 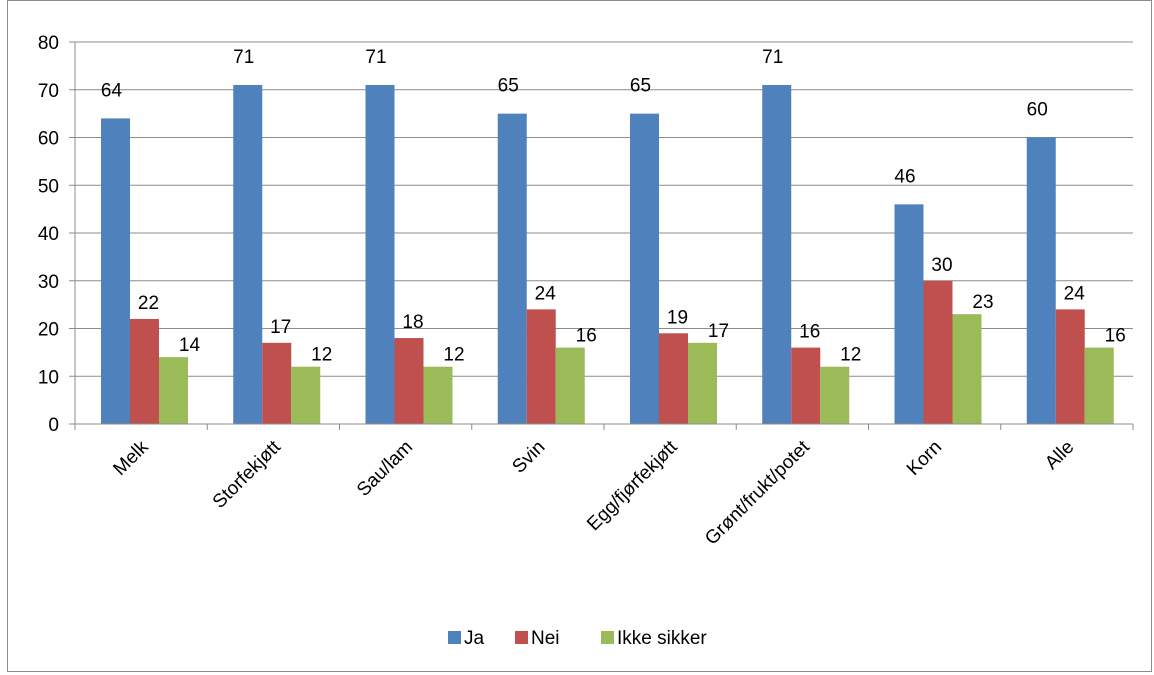 What do you see at coordinates (904, 176) in the screenshot?
I see `data-label: 46` at bounding box center [904, 176].